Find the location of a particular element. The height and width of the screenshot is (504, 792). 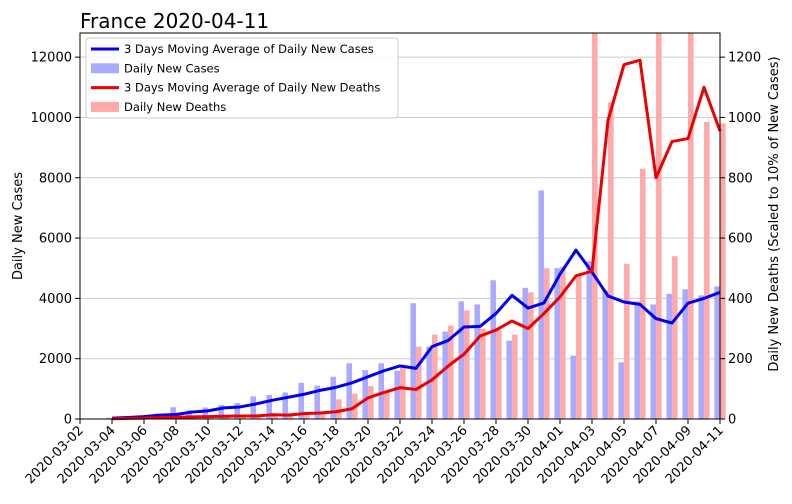

left-axis-ticks: 0 2000 4000 6000 8000 10000 12000 is located at coordinates (55, 239).